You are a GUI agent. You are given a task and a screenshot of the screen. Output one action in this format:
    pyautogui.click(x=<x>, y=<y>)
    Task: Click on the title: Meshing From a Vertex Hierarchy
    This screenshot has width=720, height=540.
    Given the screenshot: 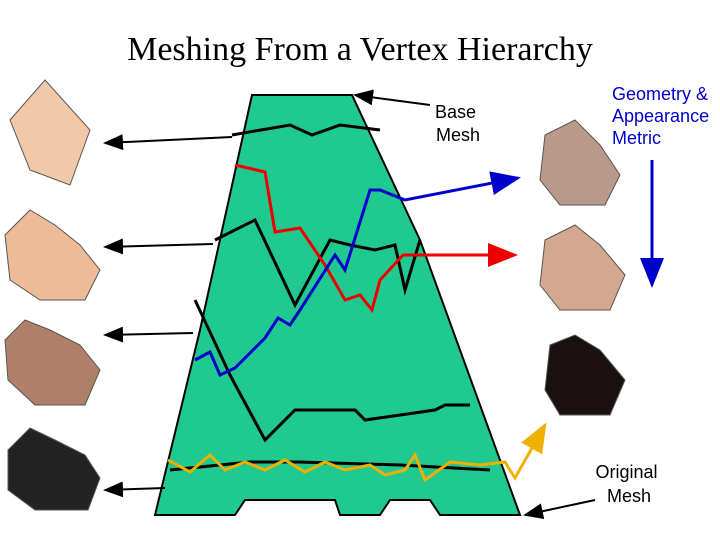 What is the action you would take?
    pyautogui.click(x=360, y=49)
    